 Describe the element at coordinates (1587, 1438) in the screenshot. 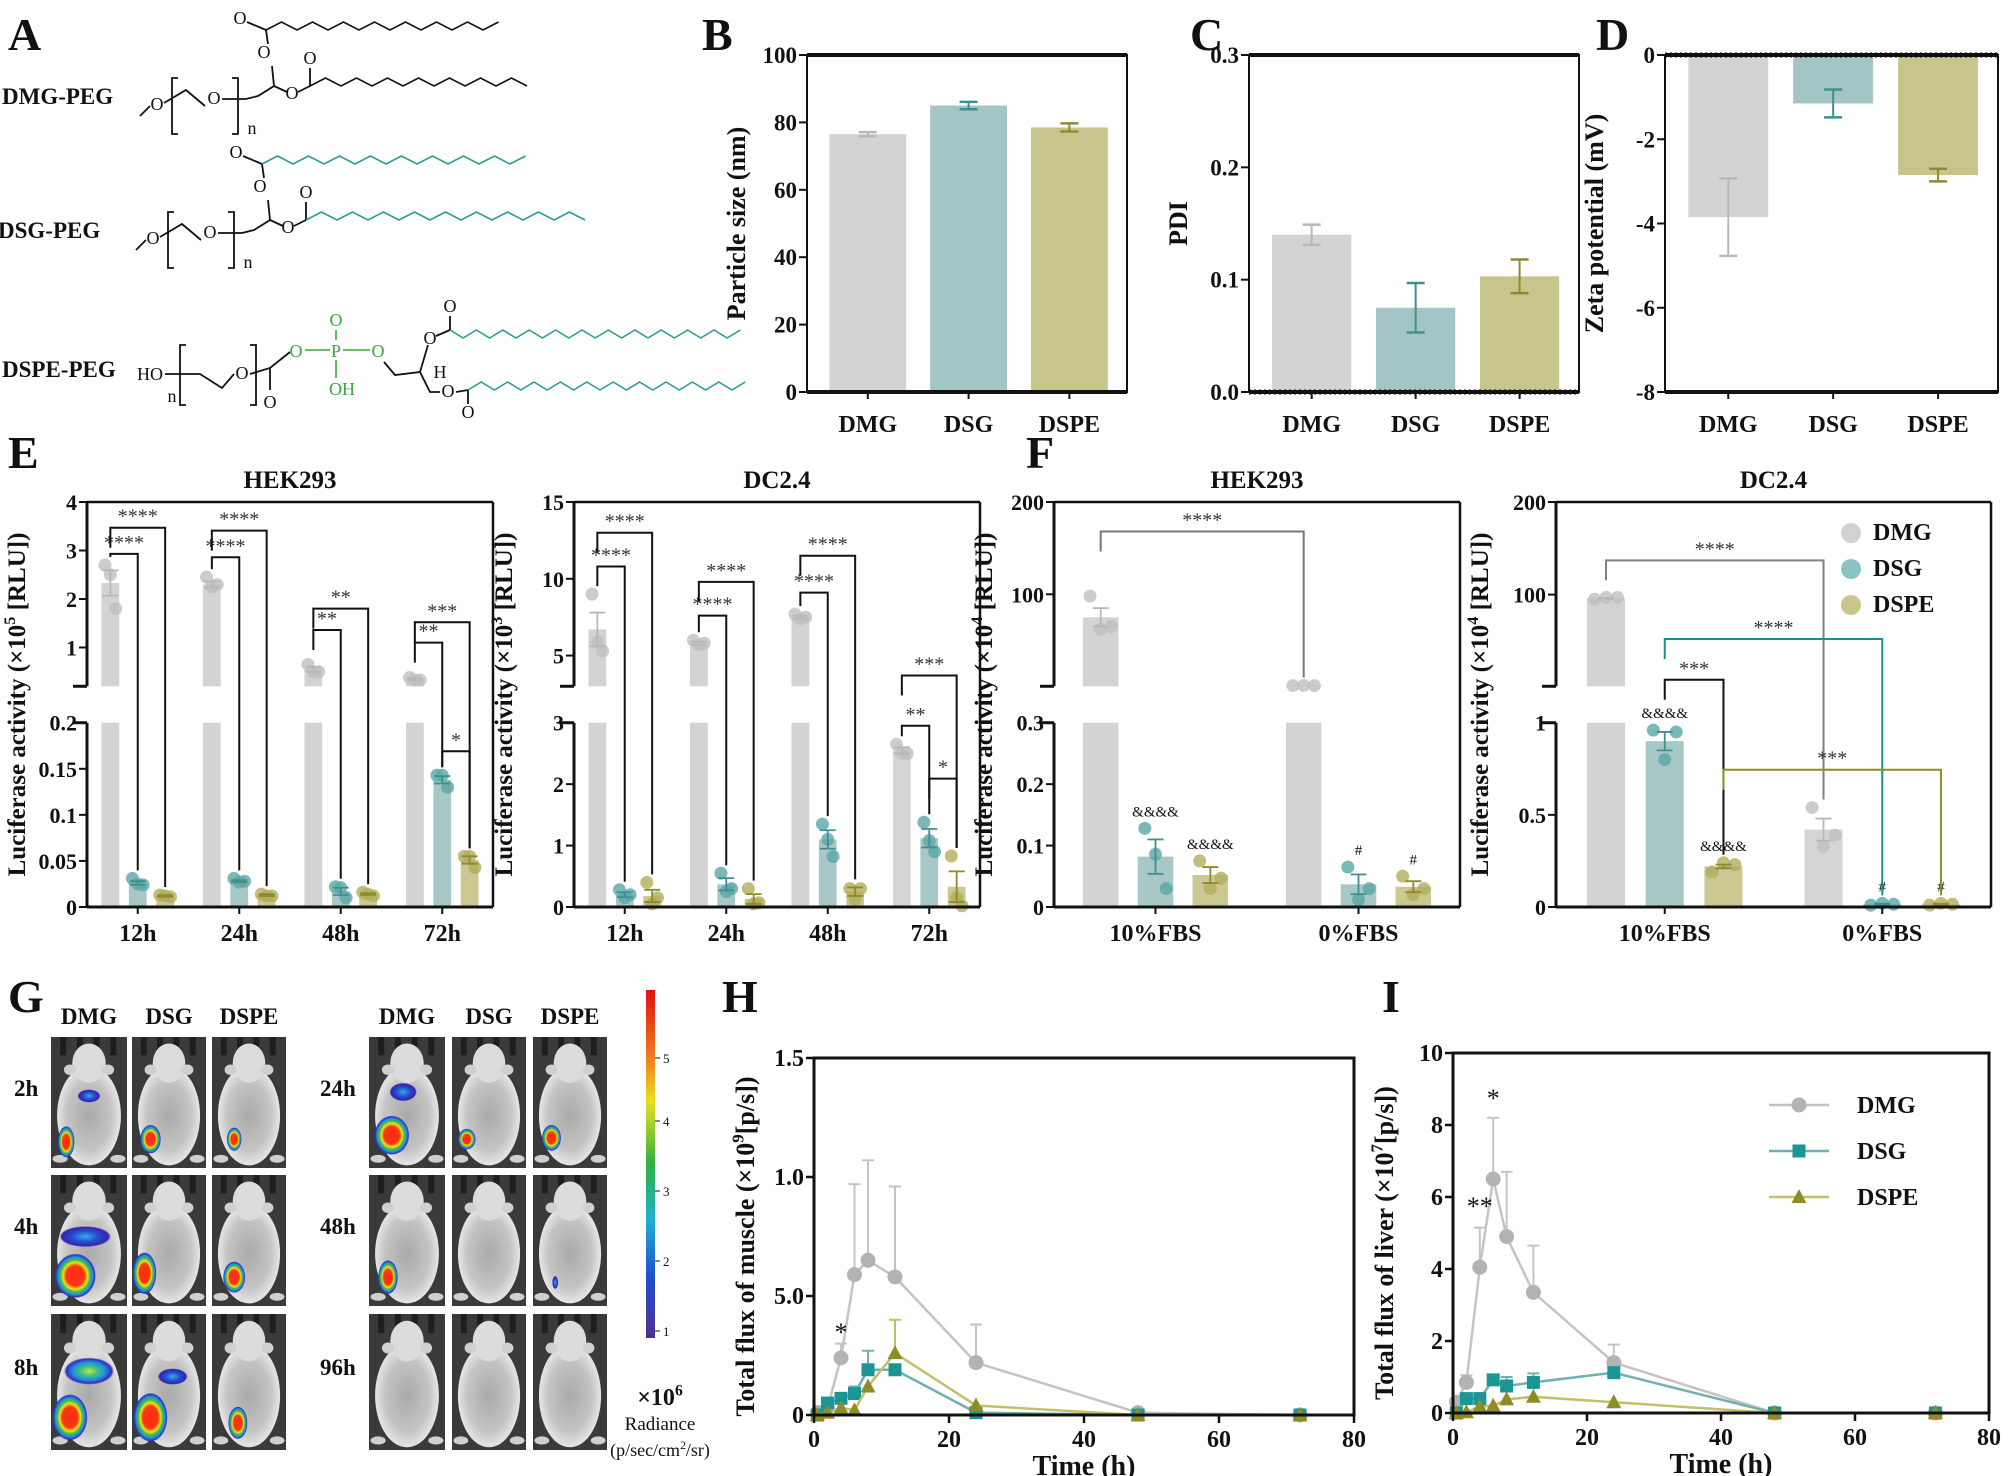

I see `x-tick-label: 20` at that location.